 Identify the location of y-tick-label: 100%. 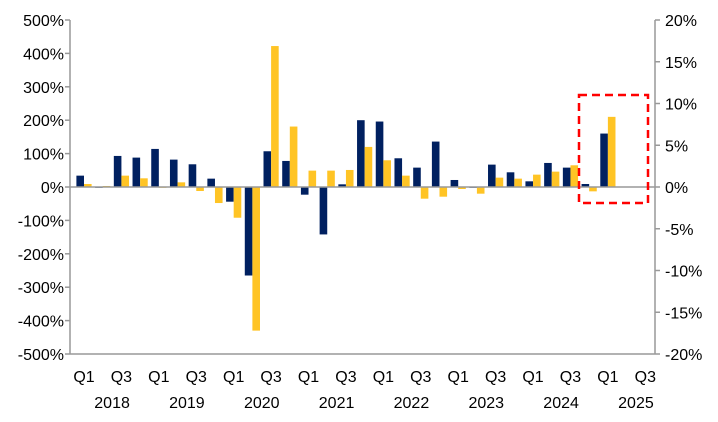
(43, 155).